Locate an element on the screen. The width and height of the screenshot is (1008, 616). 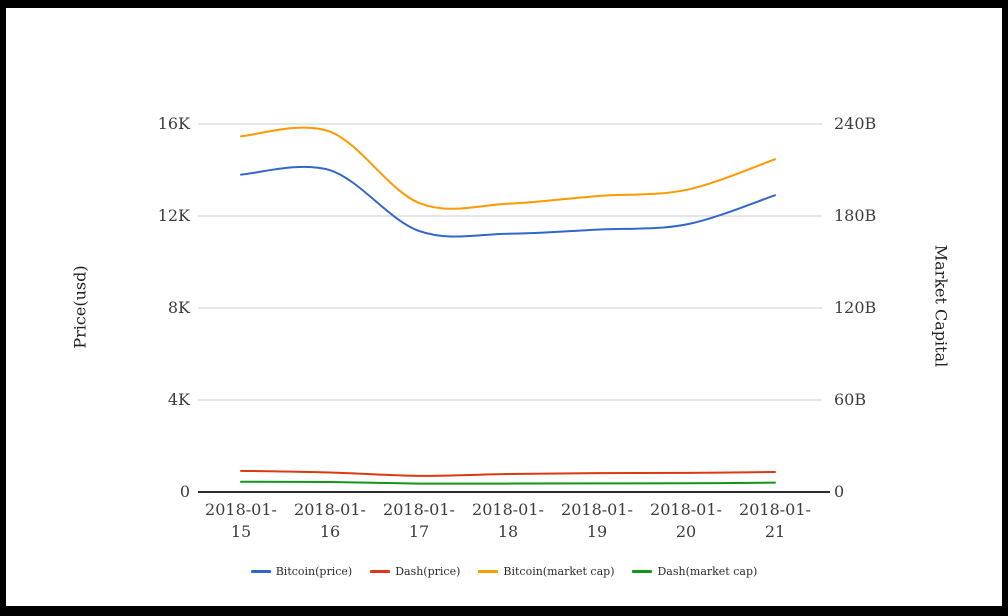
legend-item-bitcoin-market-cap-: Bitcoin(market cap) is located at coordinates (546, 571).